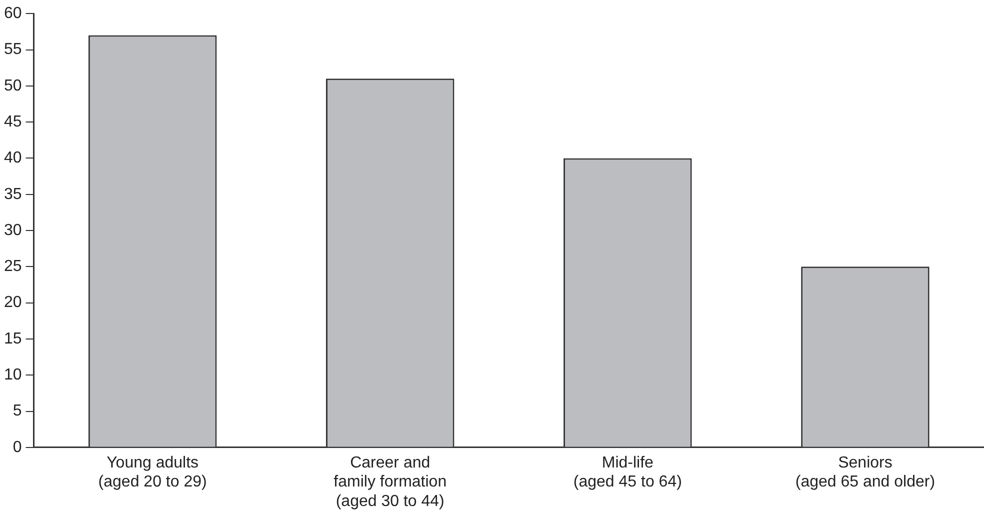  What do you see at coordinates (13, 49) in the screenshot?
I see `y-tick-label: 55` at bounding box center [13, 49].